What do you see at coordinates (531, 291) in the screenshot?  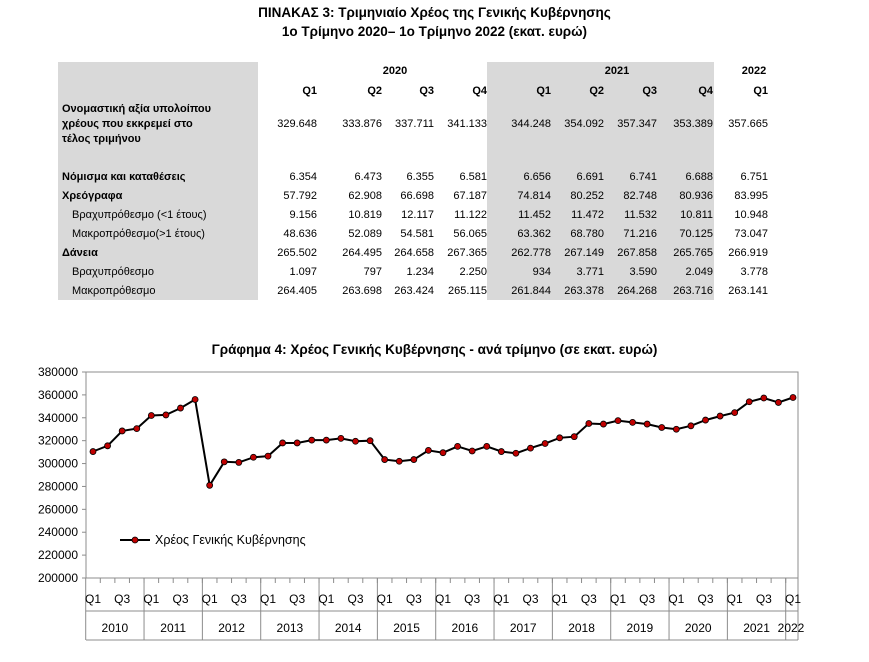 I see `table-cell: 261.844` at bounding box center [531, 291].